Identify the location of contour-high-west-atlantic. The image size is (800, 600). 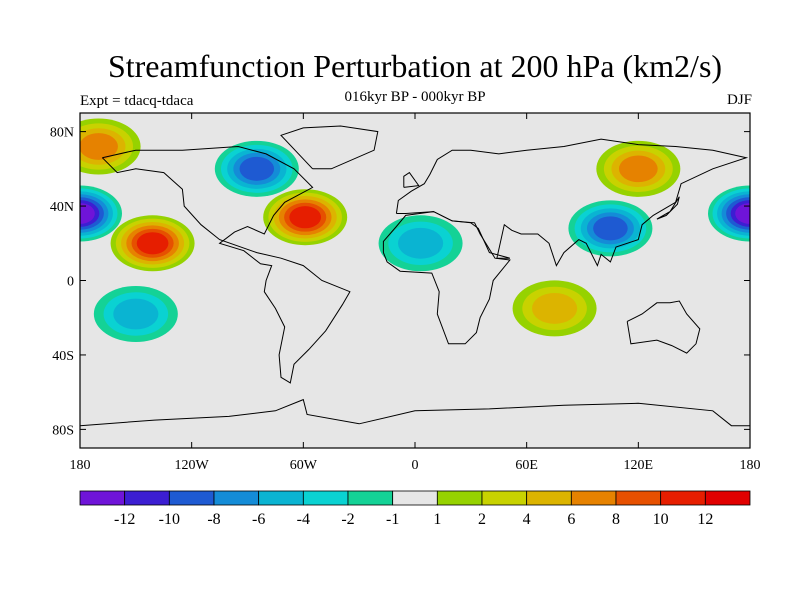
(305, 217).